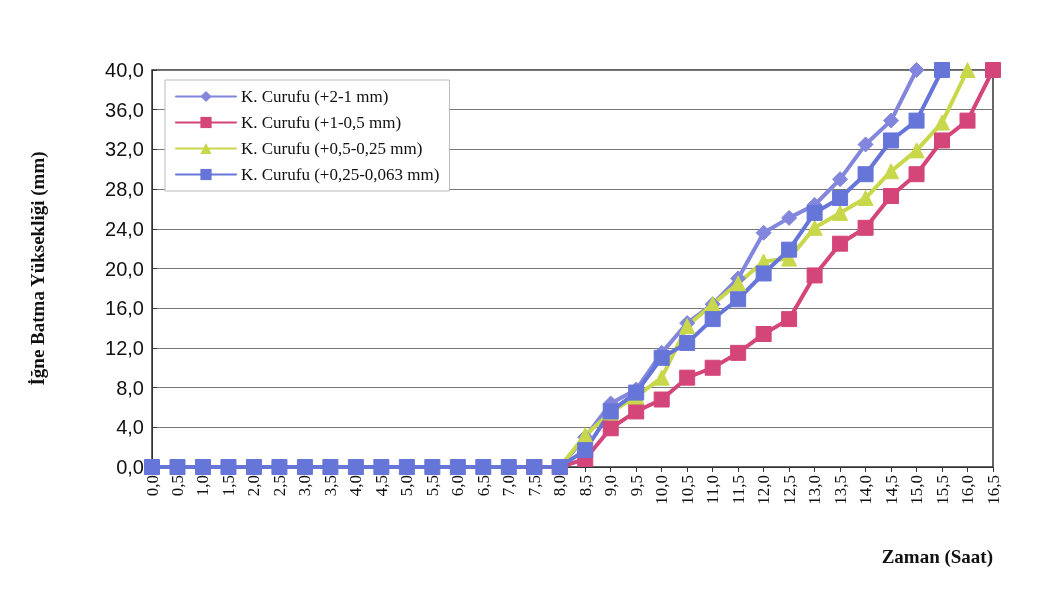  What do you see at coordinates (38, 268) in the screenshot?
I see `y-axis-title: İğne Batma Yüksekliği (mm)` at bounding box center [38, 268].